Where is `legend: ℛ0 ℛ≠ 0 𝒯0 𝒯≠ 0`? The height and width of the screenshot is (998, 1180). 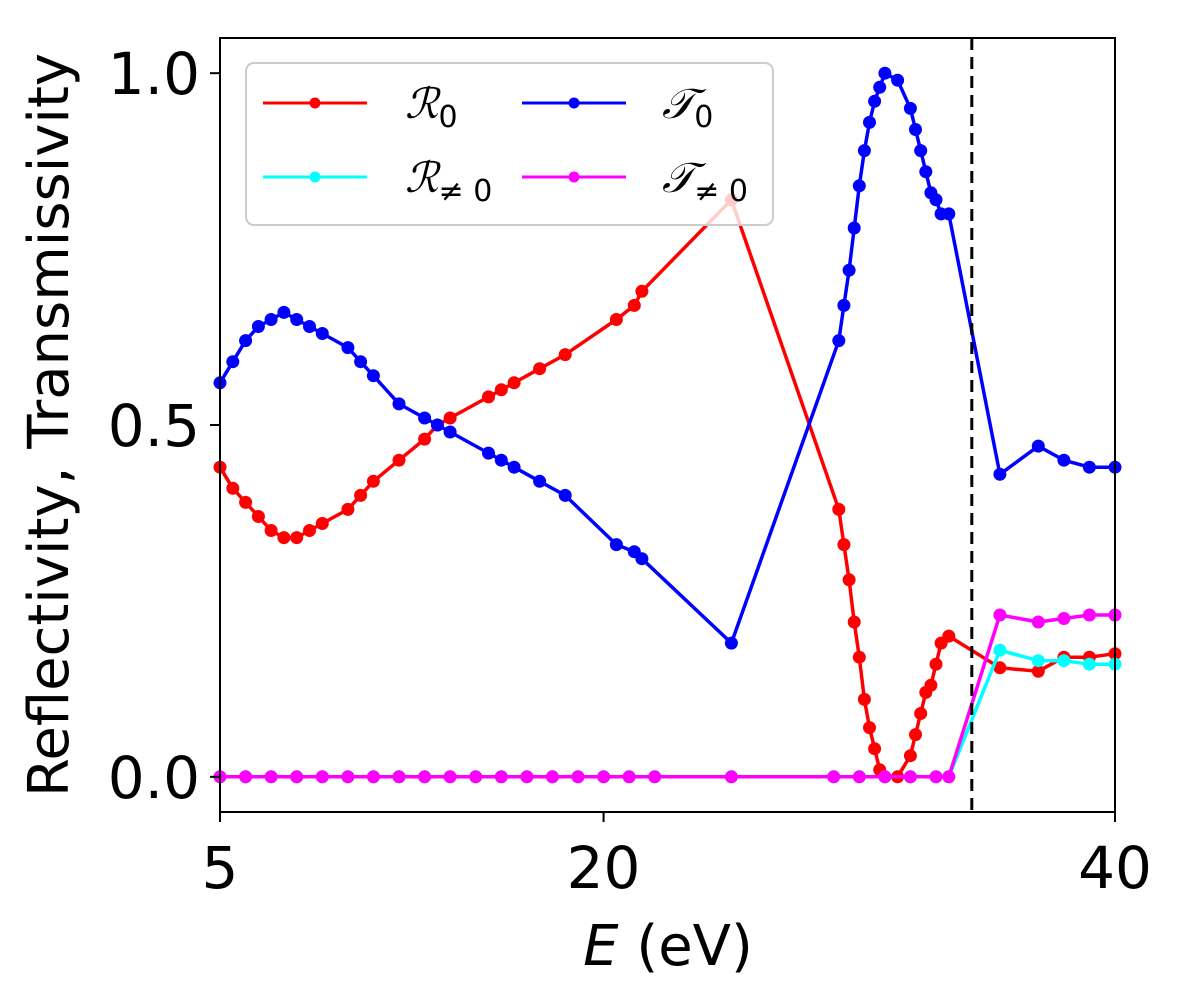 legend: ℛ0 ℛ≠ 0 𝒯0 𝒯≠ 0 is located at coordinates (509, 144).